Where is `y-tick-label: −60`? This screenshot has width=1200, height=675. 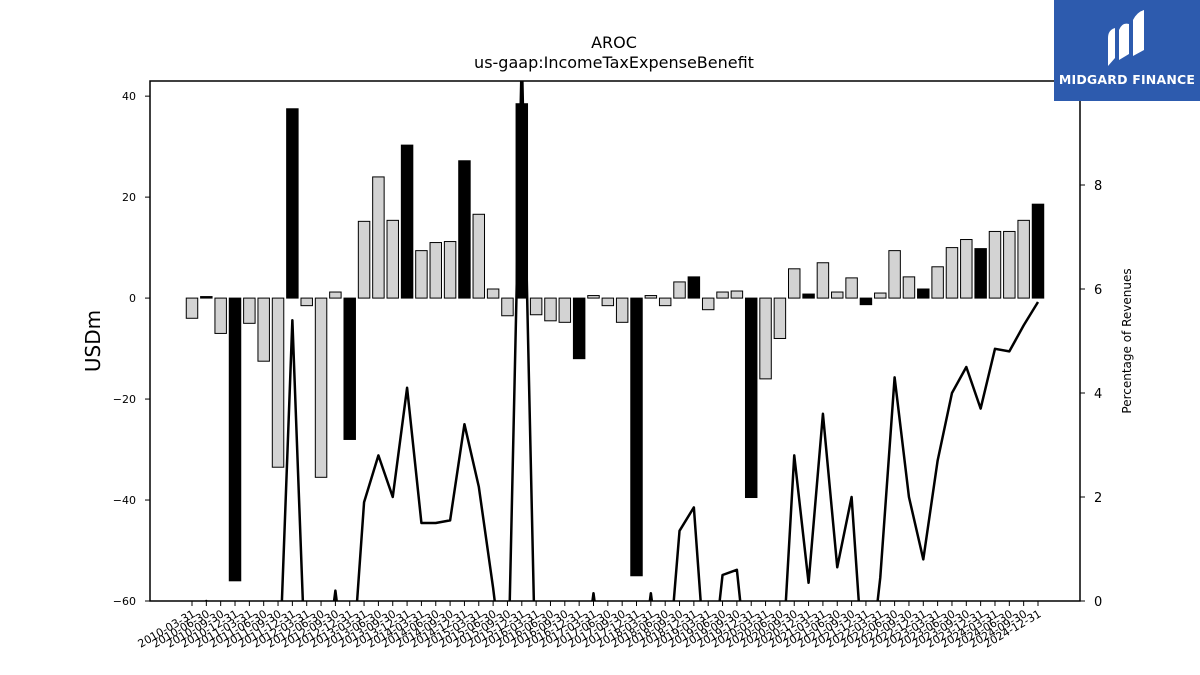 y-tick-label: −60 is located at coordinates (124, 601).